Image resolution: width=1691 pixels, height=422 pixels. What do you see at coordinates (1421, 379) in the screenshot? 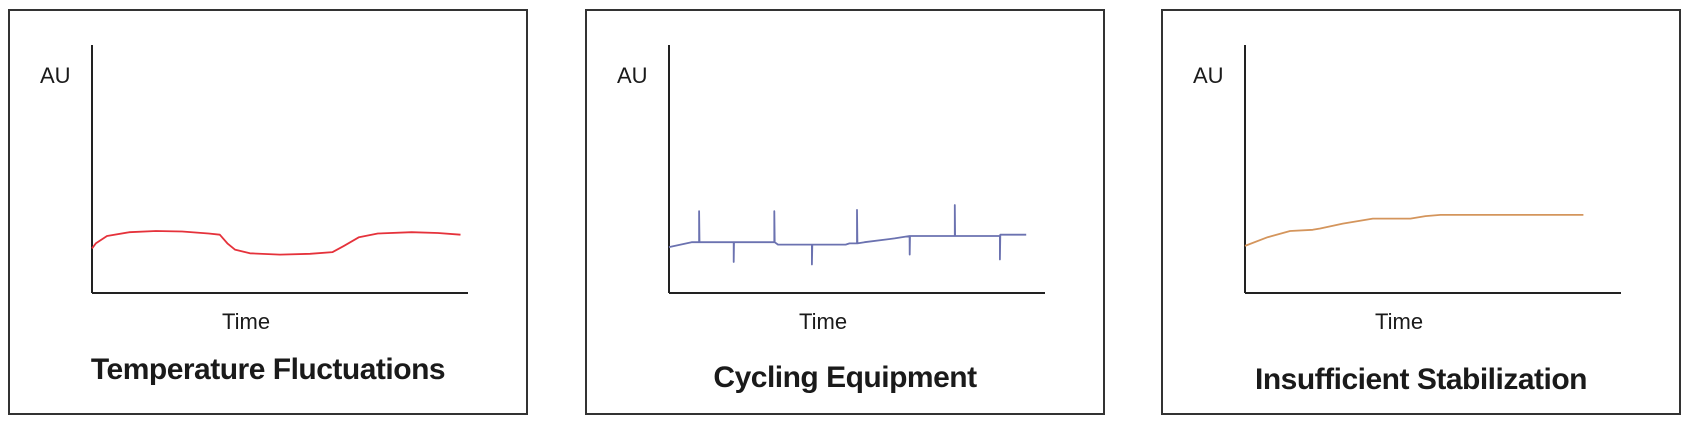
I see `chart-title: Insufficient Stabilization` at bounding box center [1421, 379].